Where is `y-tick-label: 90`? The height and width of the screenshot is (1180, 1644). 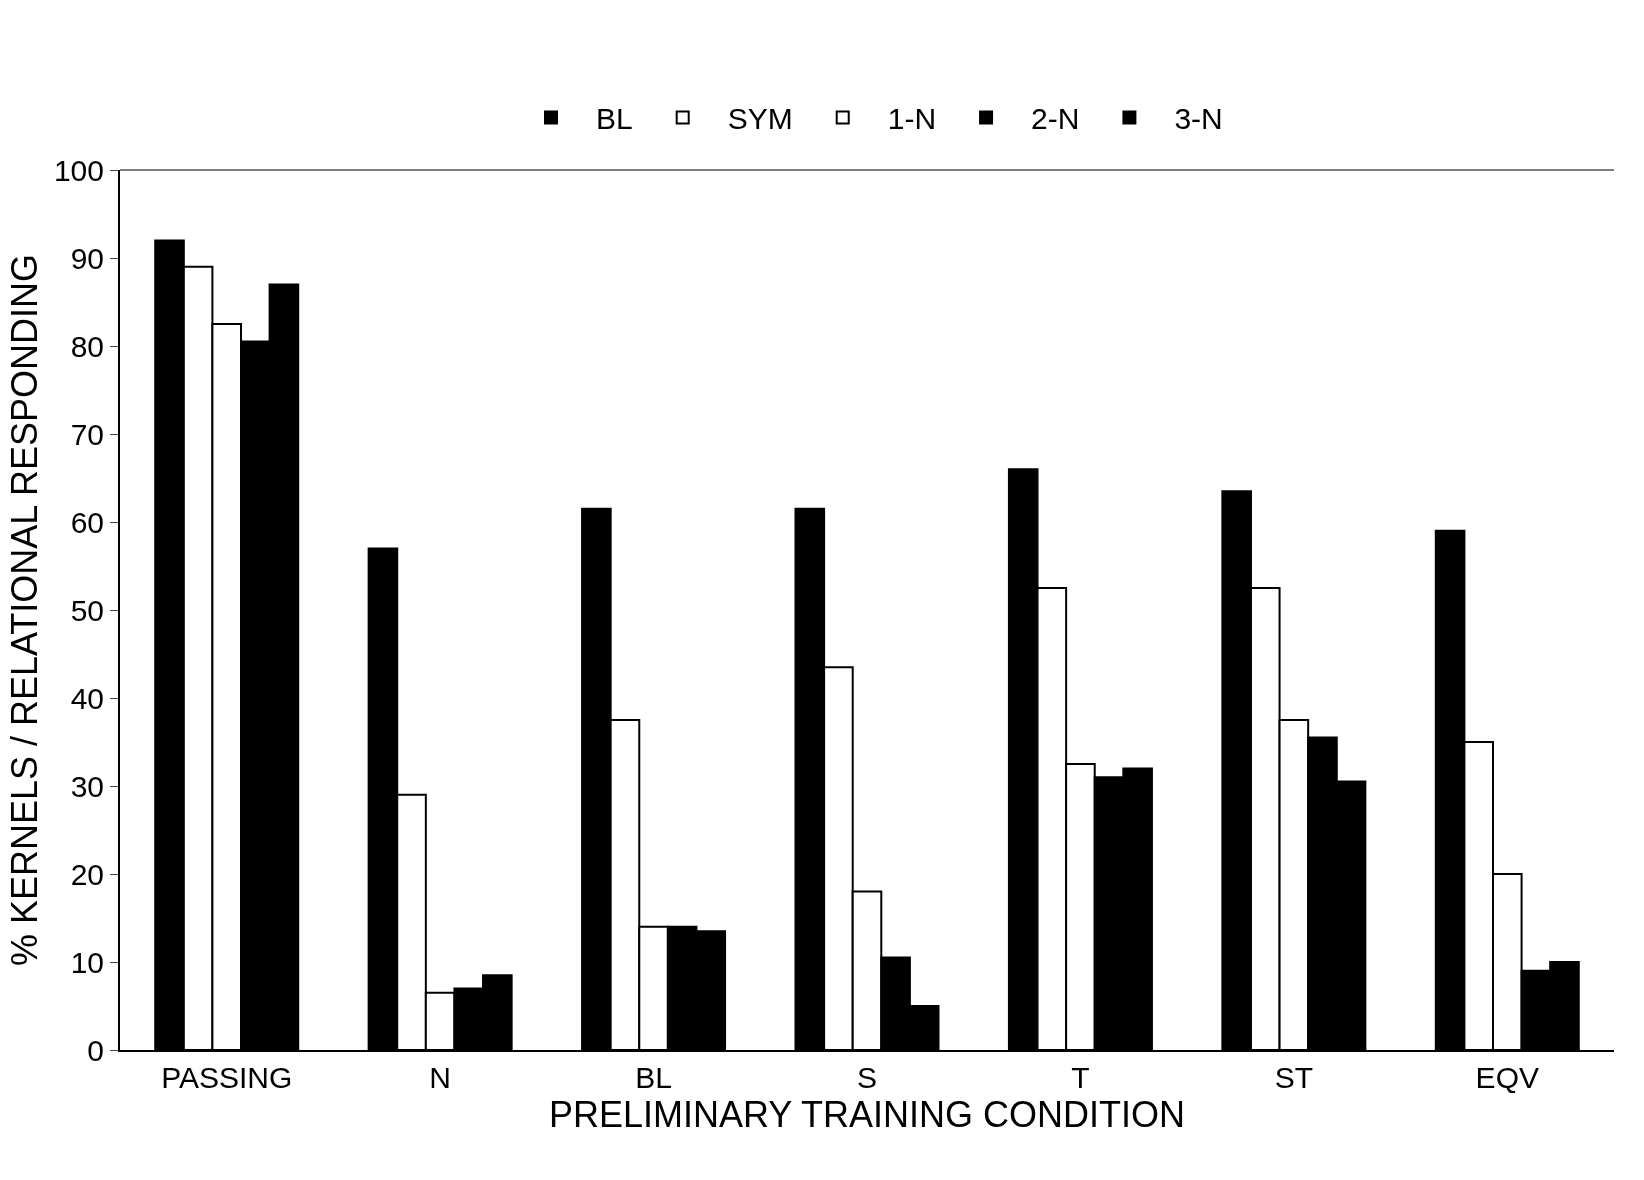
y-tick-label: 90 is located at coordinates (87, 258).